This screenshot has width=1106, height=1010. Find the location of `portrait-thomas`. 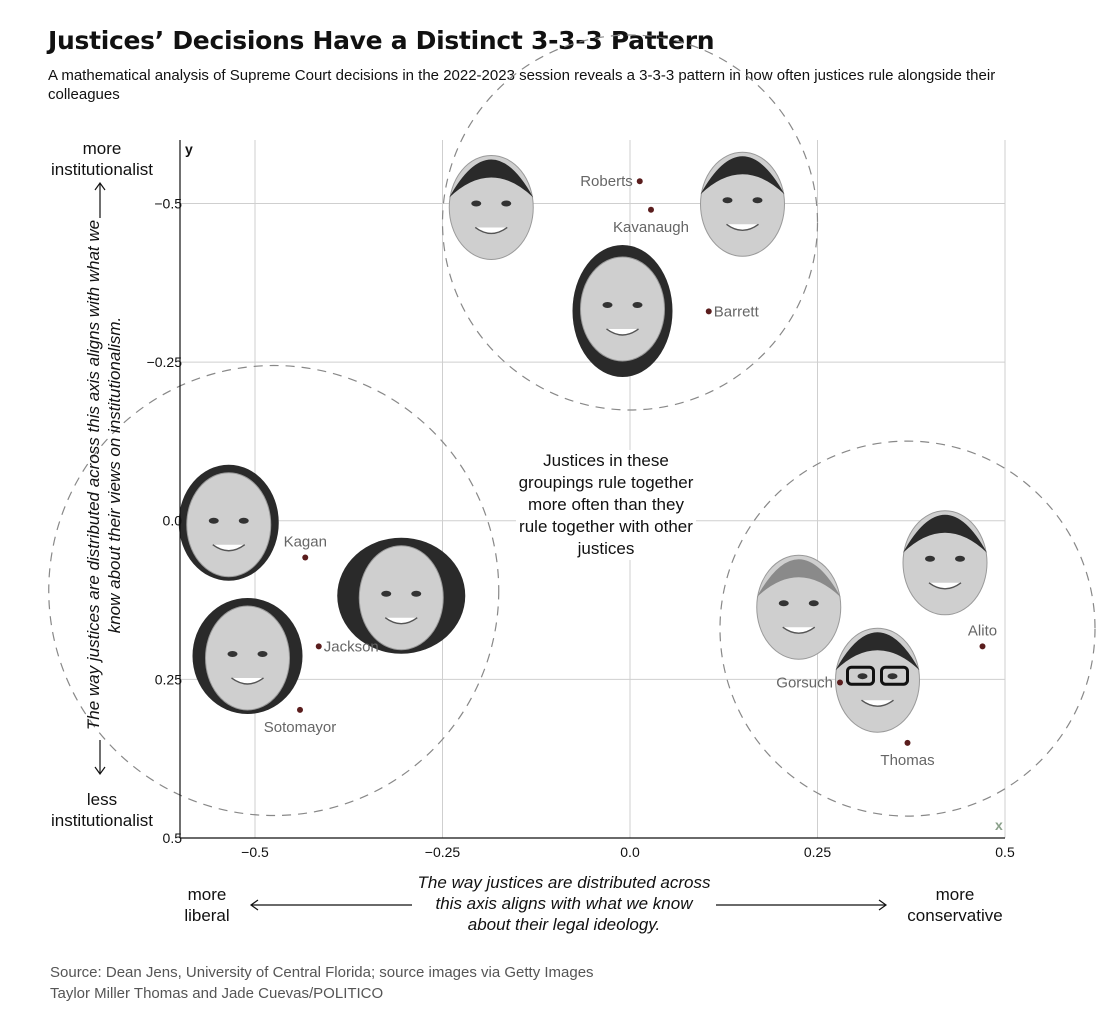

portrait-thomas is located at coordinates (877, 680).